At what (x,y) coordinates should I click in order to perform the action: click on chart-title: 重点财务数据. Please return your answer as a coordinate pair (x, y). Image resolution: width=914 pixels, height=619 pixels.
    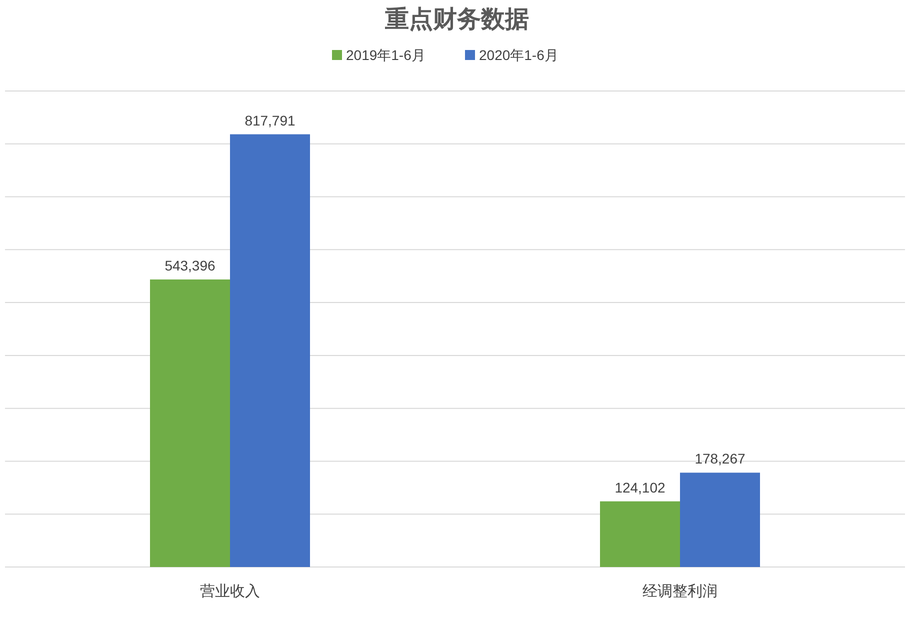
    Looking at the image, I should click on (456, 19).